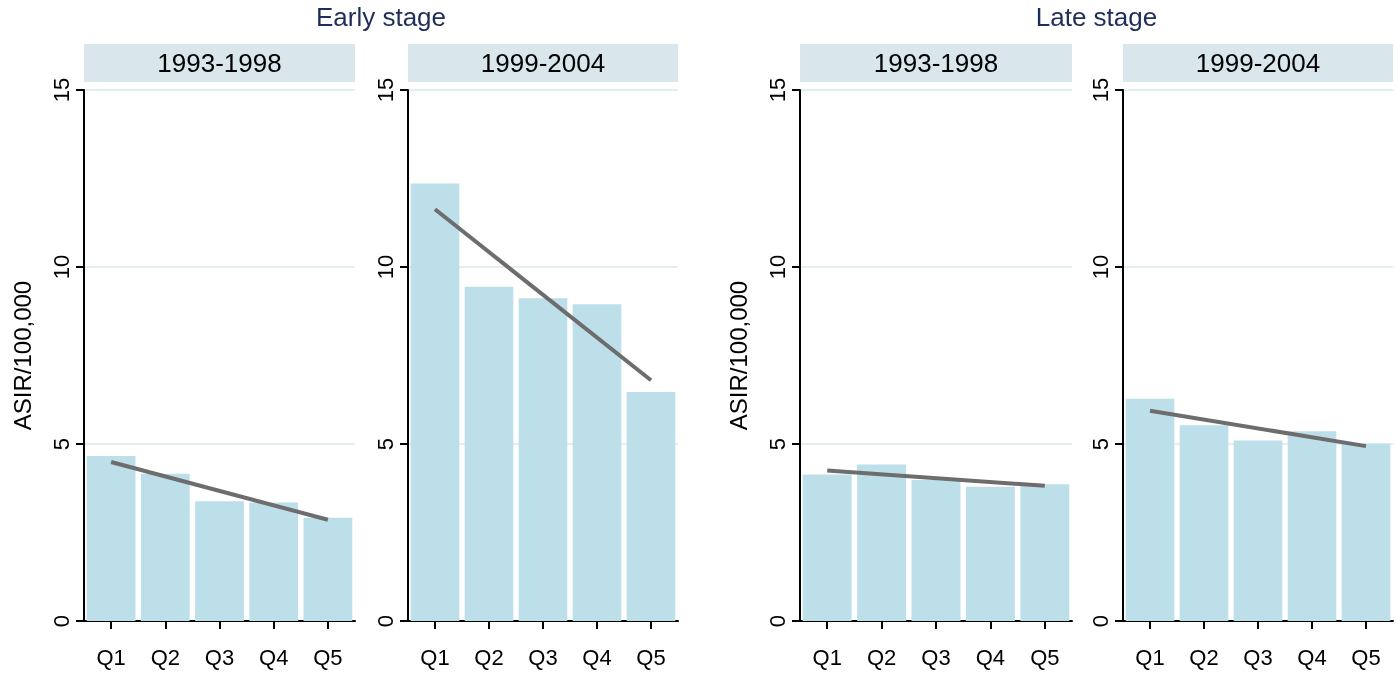 This screenshot has height=676, width=1396. Describe the element at coordinates (1096, 17) in the screenshot. I see `chart-title: Late stage` at that location.